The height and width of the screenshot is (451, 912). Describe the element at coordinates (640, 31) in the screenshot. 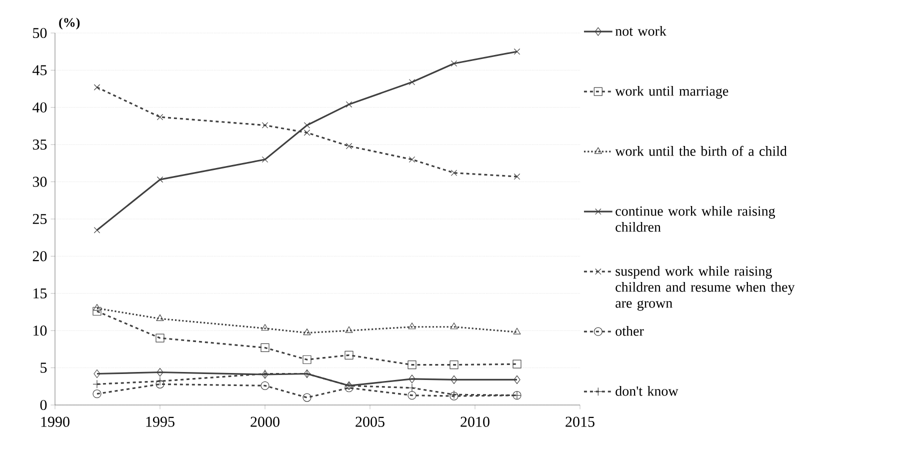

I see `legend-label: not work` at that location.